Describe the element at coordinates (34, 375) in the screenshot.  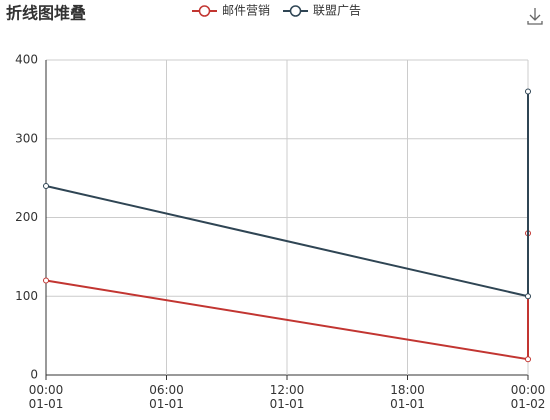
I see `y-tick-label: 0` at that location.